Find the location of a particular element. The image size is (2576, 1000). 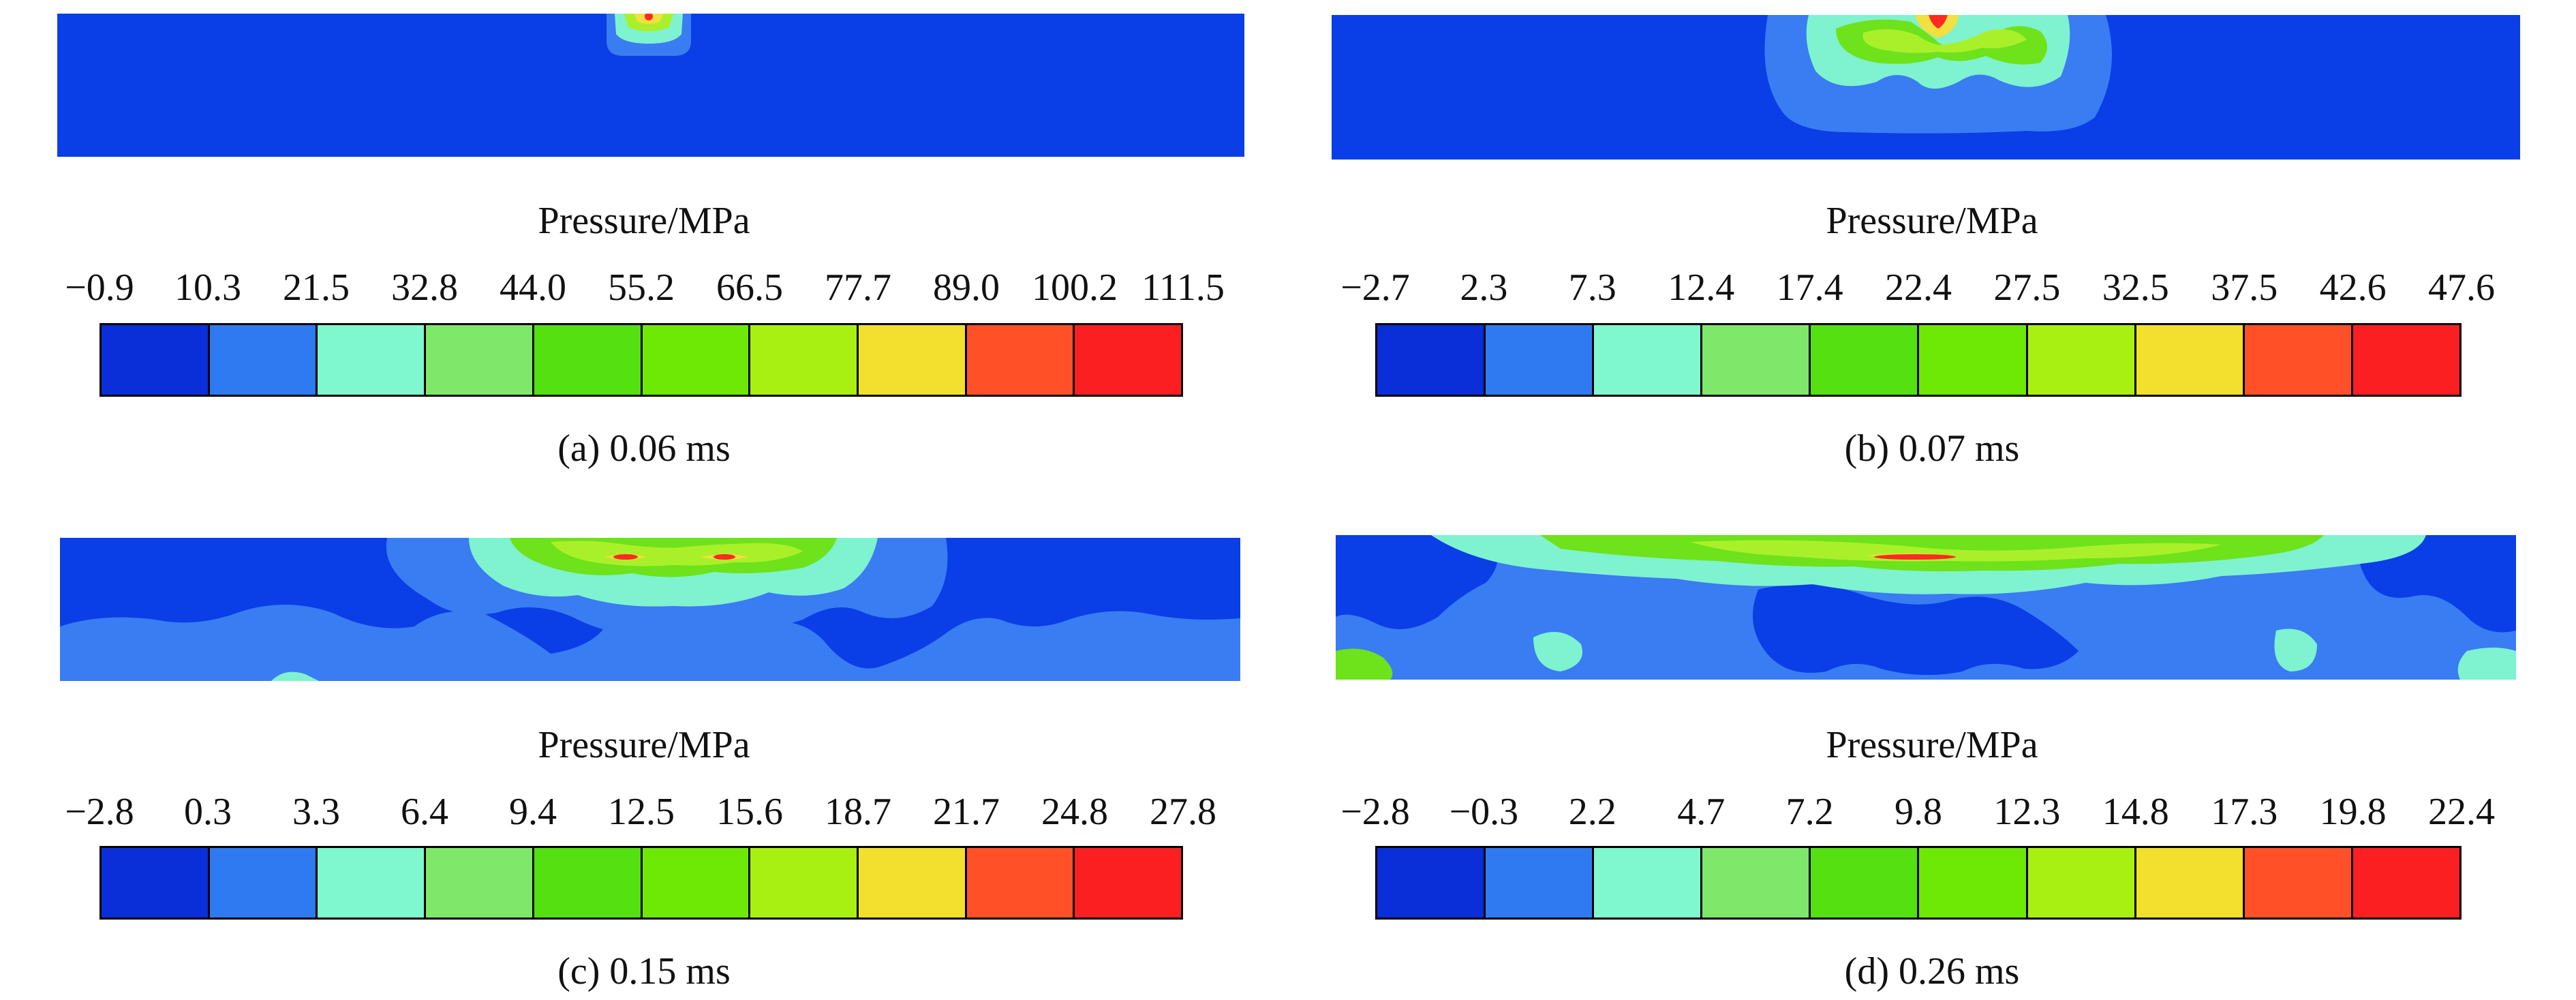

colorbar-b is located at coordinates (1918, 360).